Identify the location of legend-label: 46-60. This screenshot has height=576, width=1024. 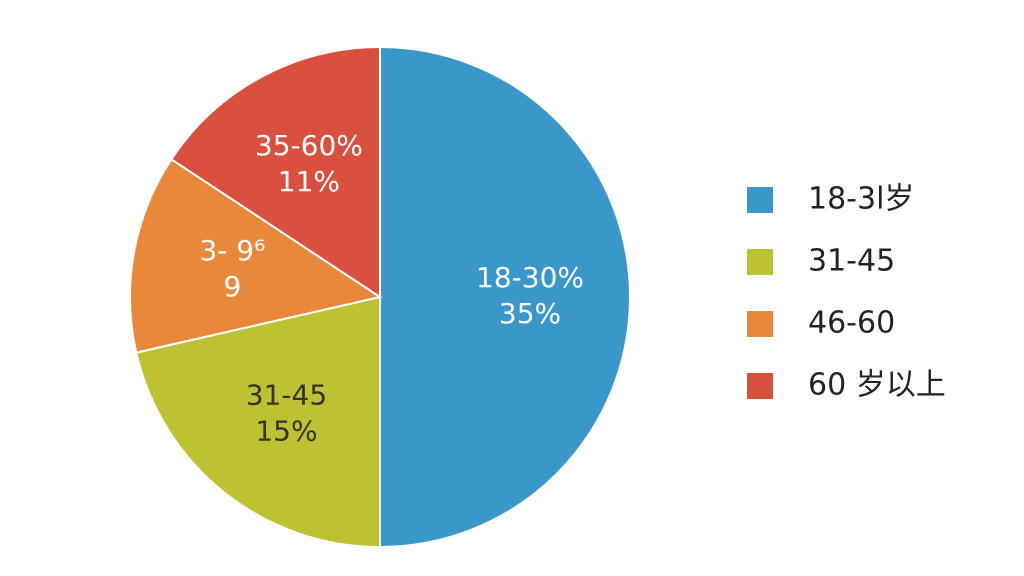
(851, 323).